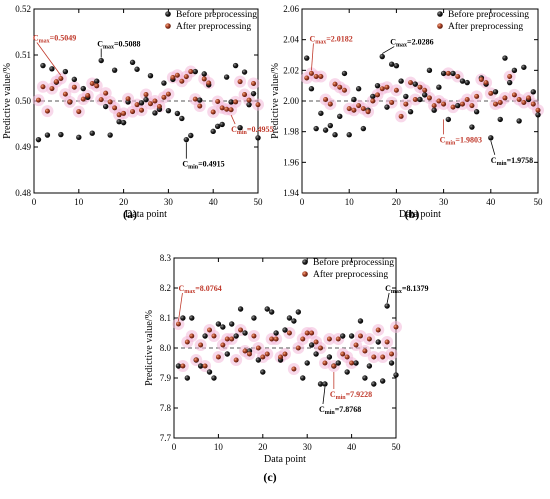  What do you see at coordinates (331, 52) in the screenshot?
I see `annotation-red-max: Cmax=2.0182` at bounding box center [331, 52].